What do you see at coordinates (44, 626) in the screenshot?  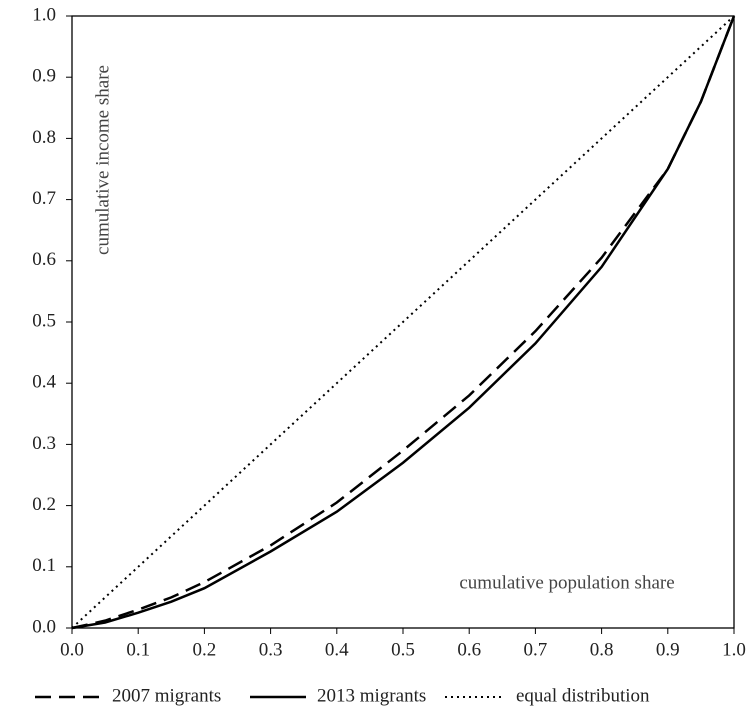 I see `y-tick-label: 0.0` at bounding box center [44, 626].